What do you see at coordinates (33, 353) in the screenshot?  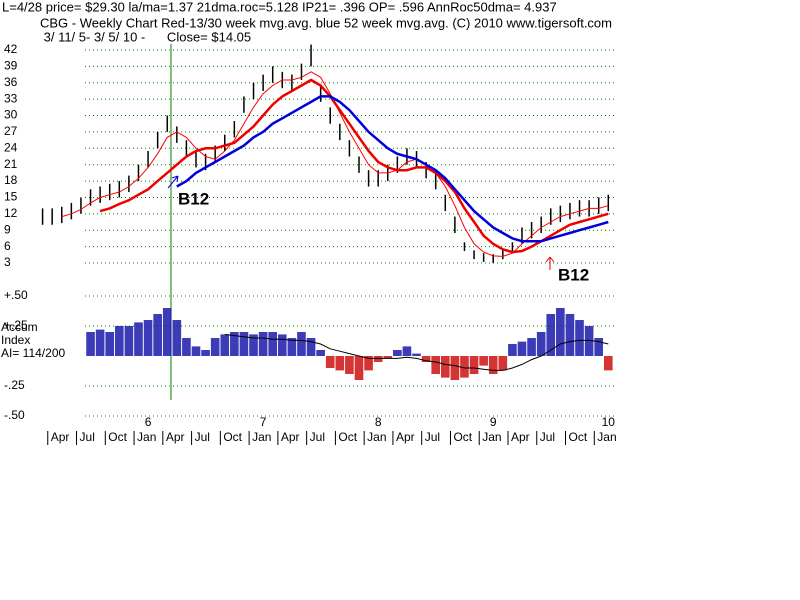 I see `annotation: AI= 114/200` at bounding box center [33, 353].